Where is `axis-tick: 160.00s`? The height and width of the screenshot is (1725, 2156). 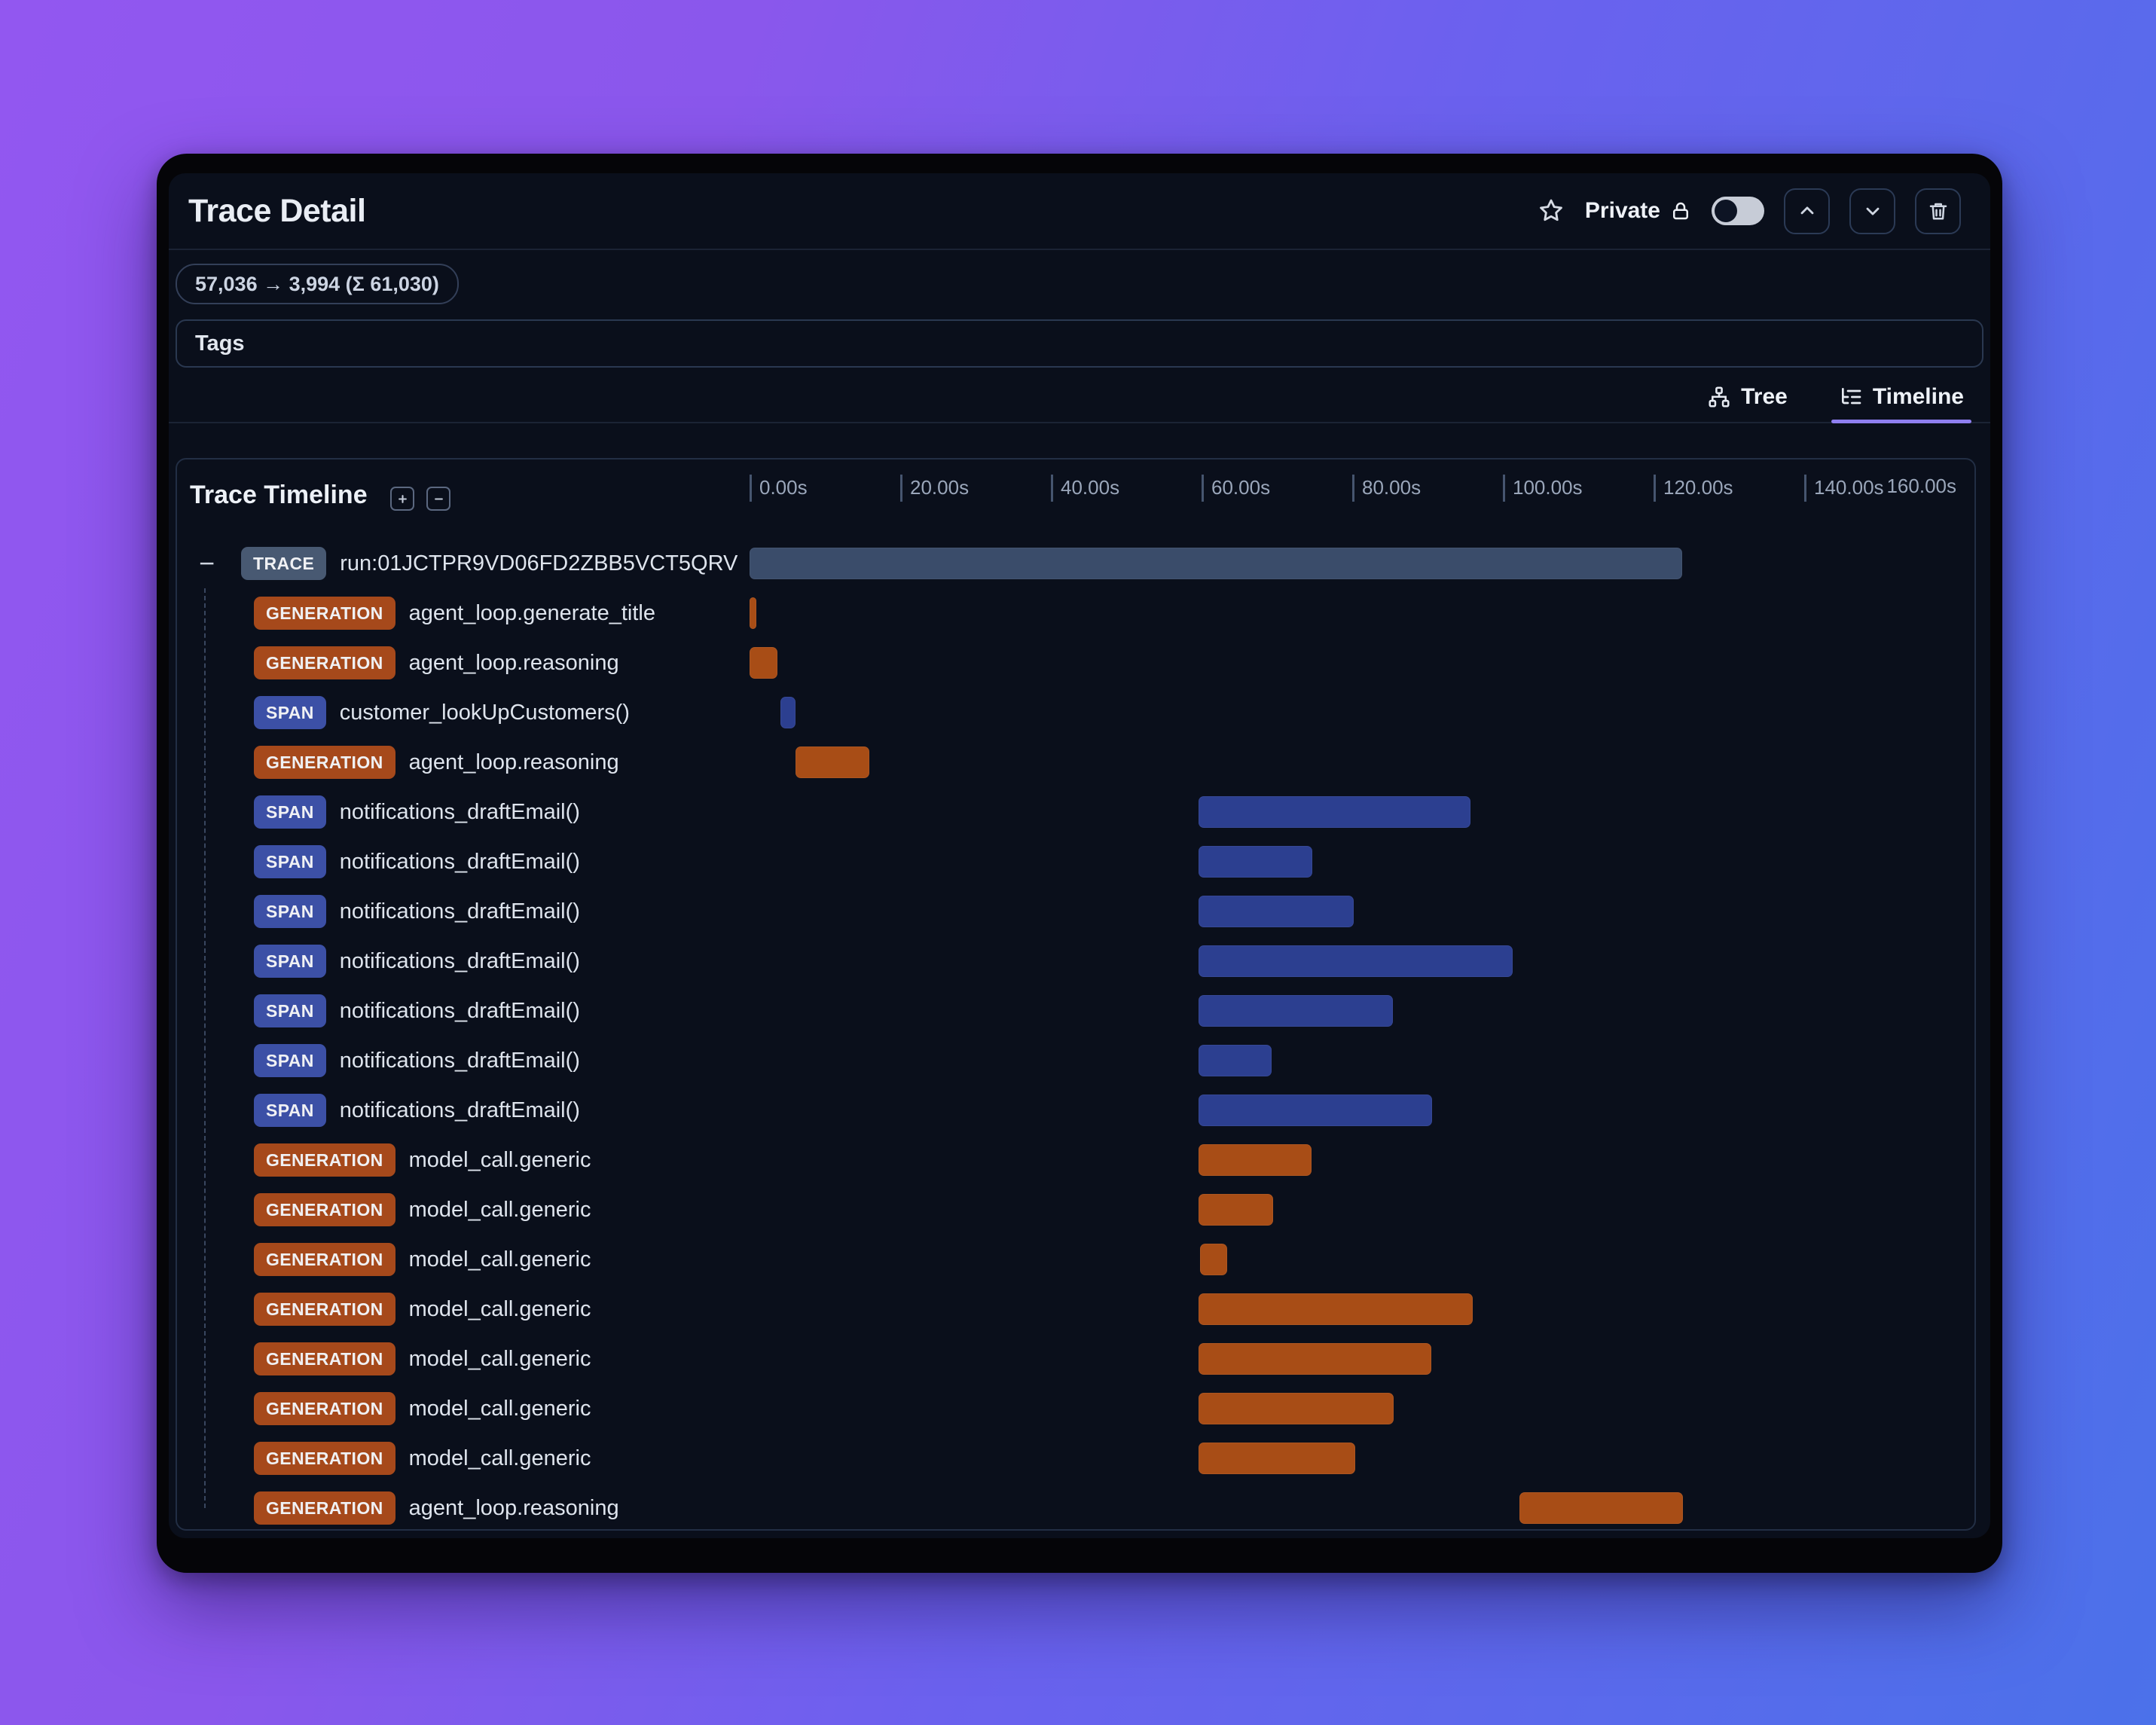
axis-tick: 160.00s is located at coordinates (1921, 487).